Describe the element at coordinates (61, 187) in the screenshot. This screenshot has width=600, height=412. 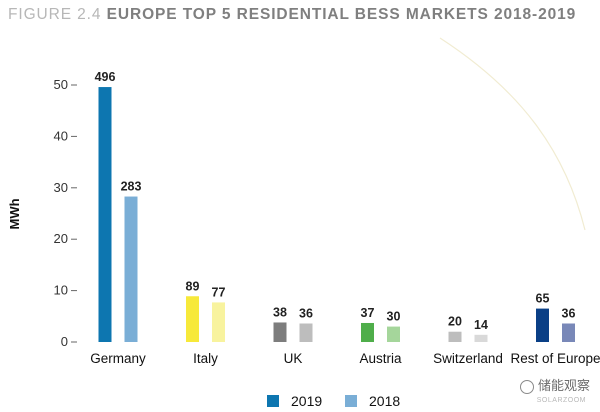
I see `y-tick-label: 30` at that location.